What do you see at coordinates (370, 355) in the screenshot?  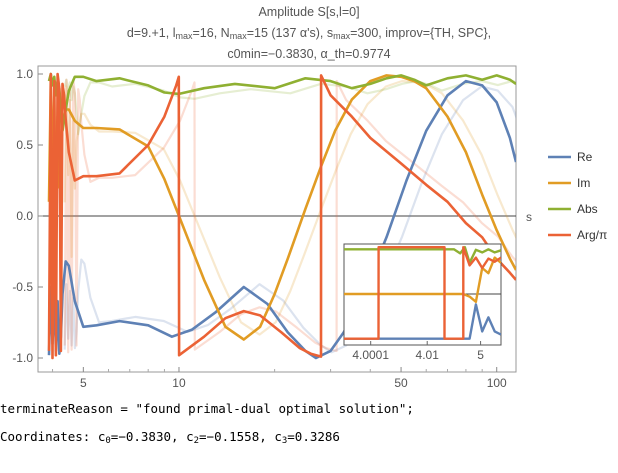 I see `inset-tick-label: 4.0001` at bounding box center [370, 355].